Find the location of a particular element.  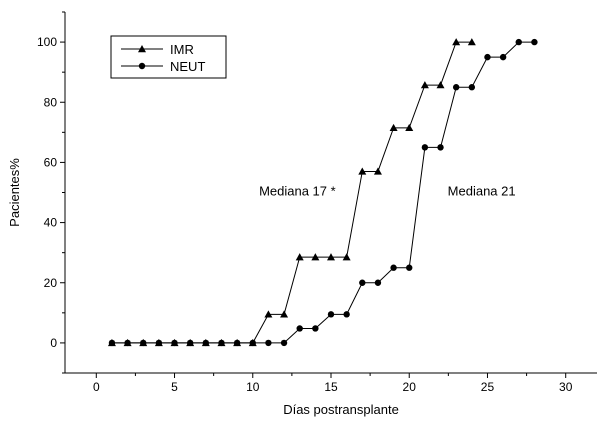

x-tick-label: 15 is located at coordinates (331, 387).